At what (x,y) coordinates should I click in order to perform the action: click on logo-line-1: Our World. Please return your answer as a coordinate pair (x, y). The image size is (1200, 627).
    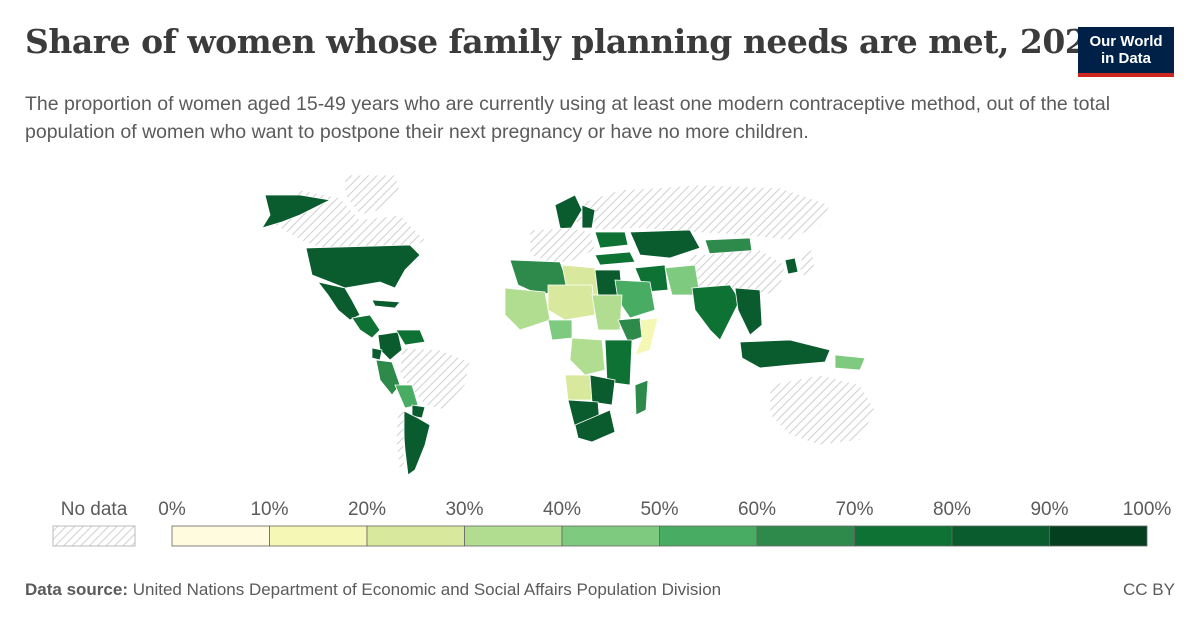
    Looking at the image, I should click on (1126, 41).